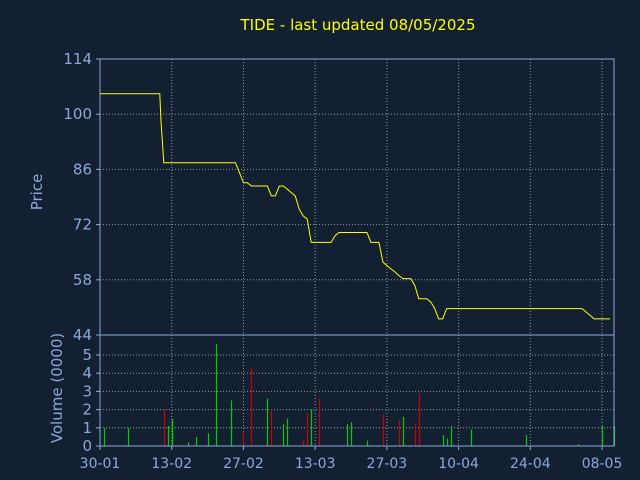 This screenshot has height=480, width=640. What do you see at coordinates (82, 169) in the screenshot?
I see `price-tick-label: 86` at bounding box center [82, 169].